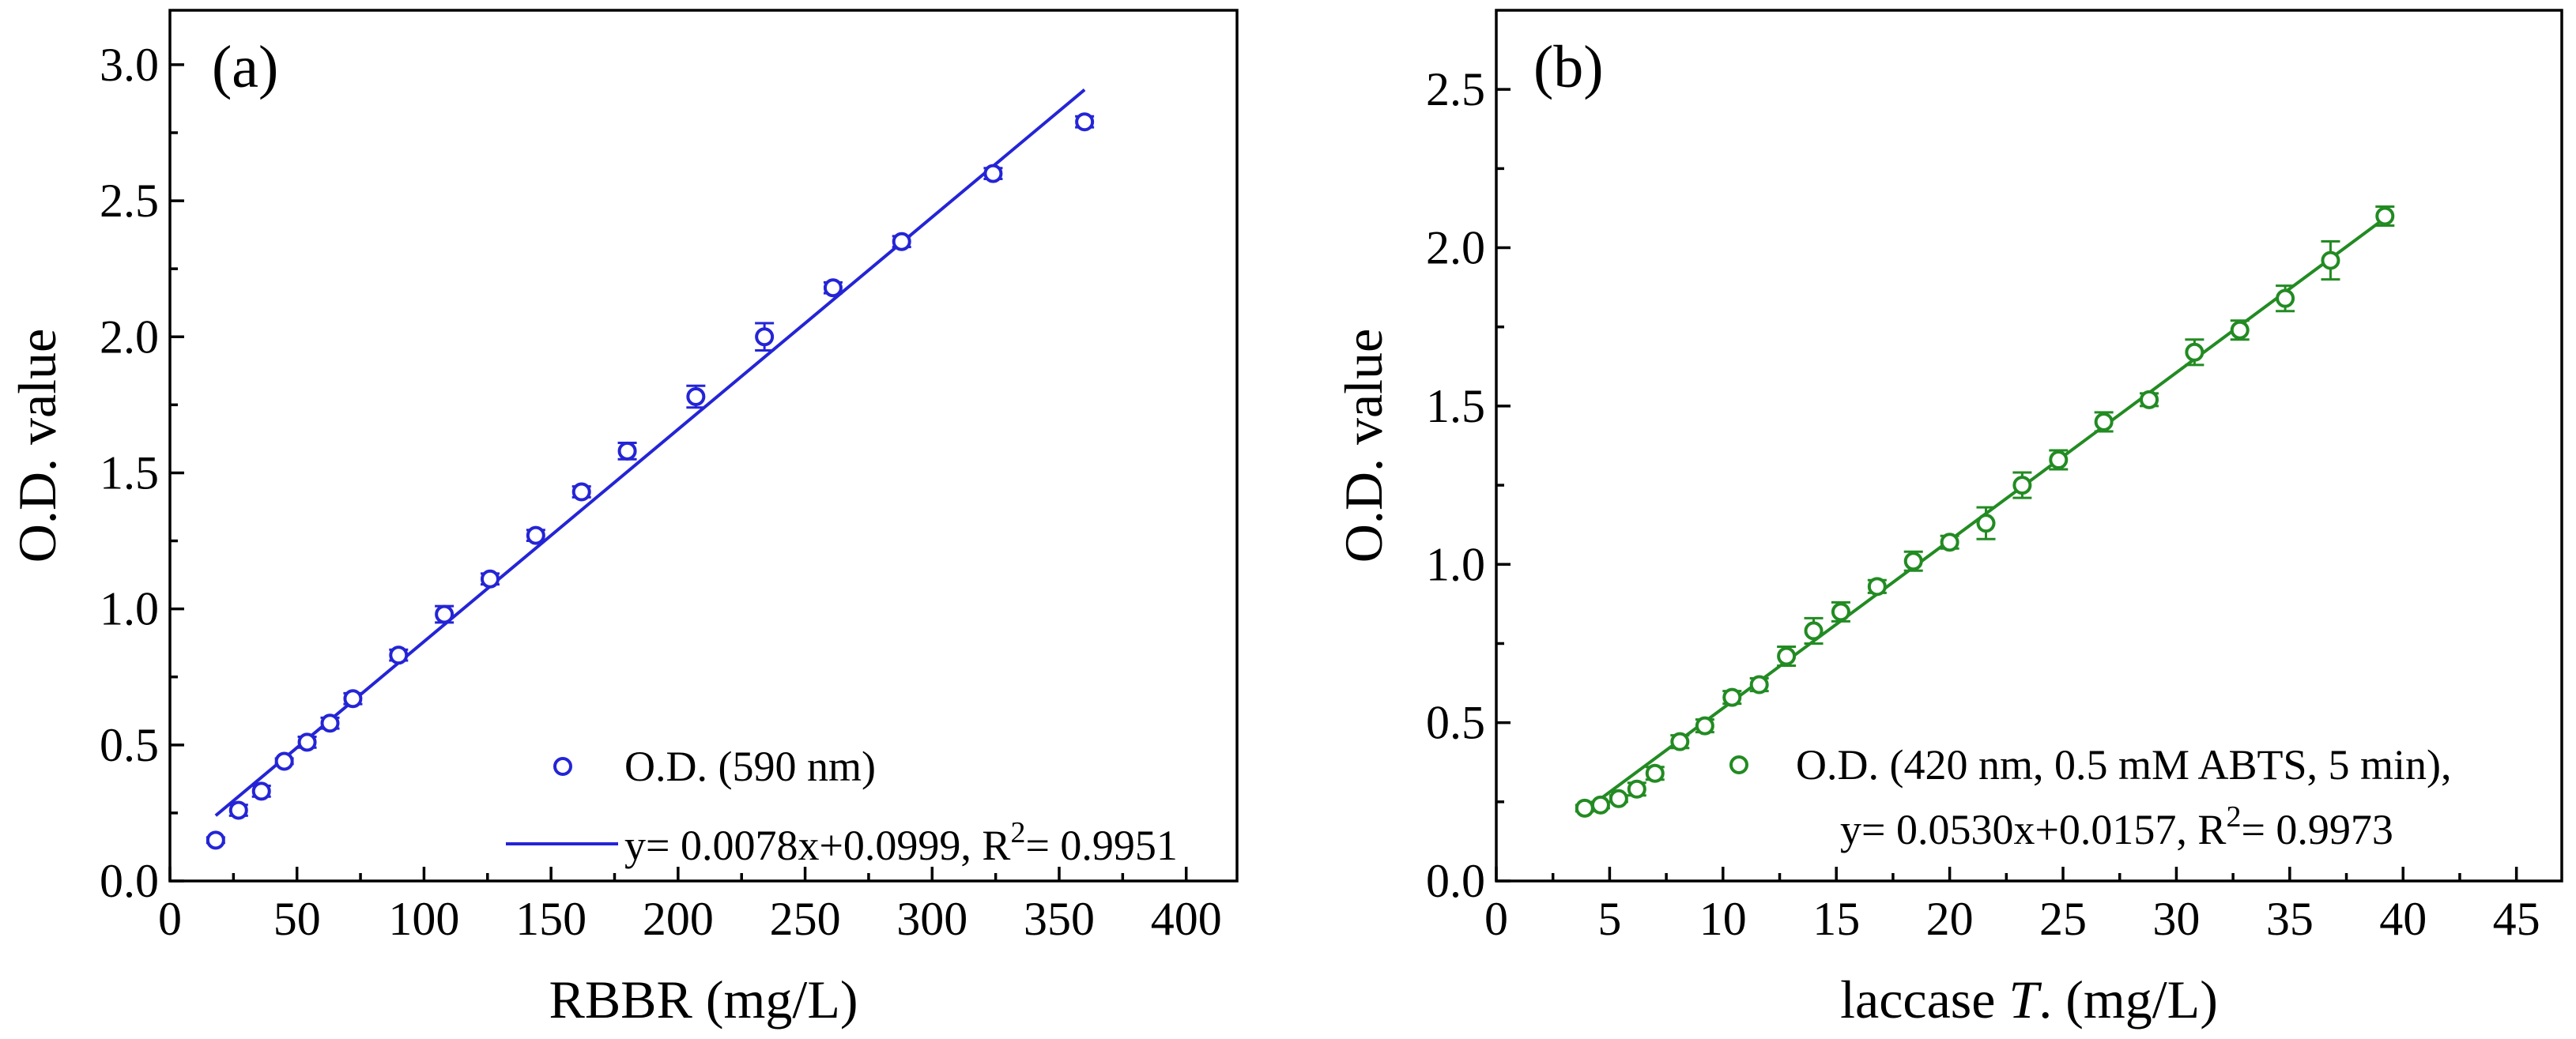 The width and height of the screenshot is (2576, 1039). I want to click on panel-a-x-tick-label: 150, so click(550, 919).